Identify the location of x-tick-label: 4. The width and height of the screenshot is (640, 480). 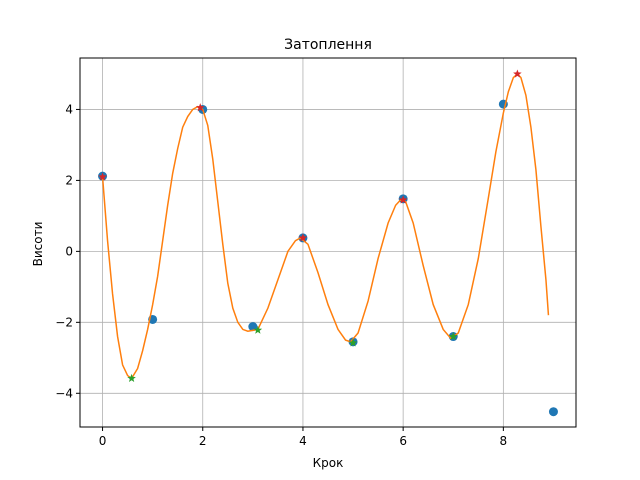
(303, 441).